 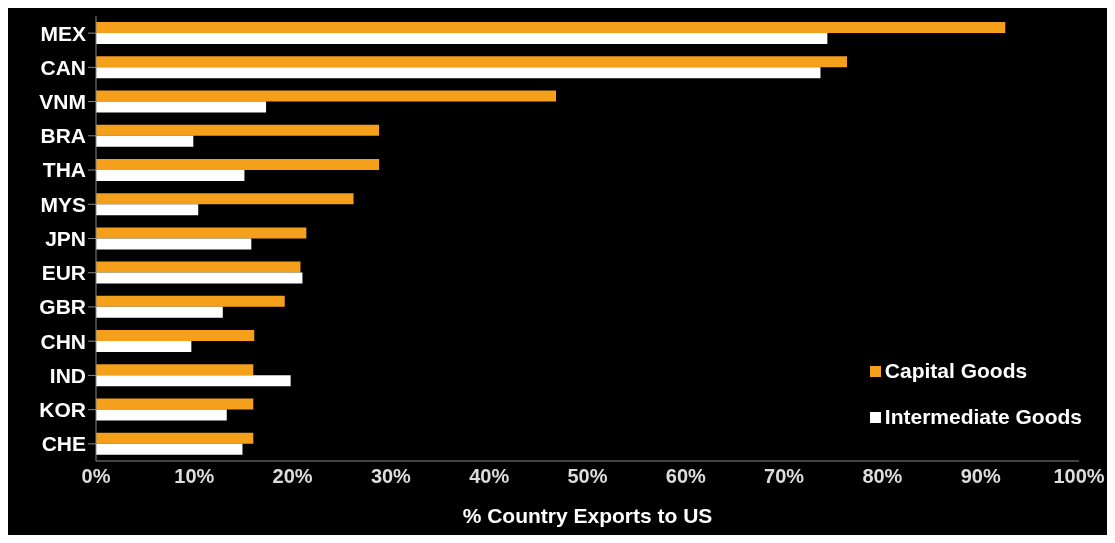 What do you see at coordinates (63, 341) in the screenshot?
I see `y-tick-label: CHN` at bounding box center [63, 341].